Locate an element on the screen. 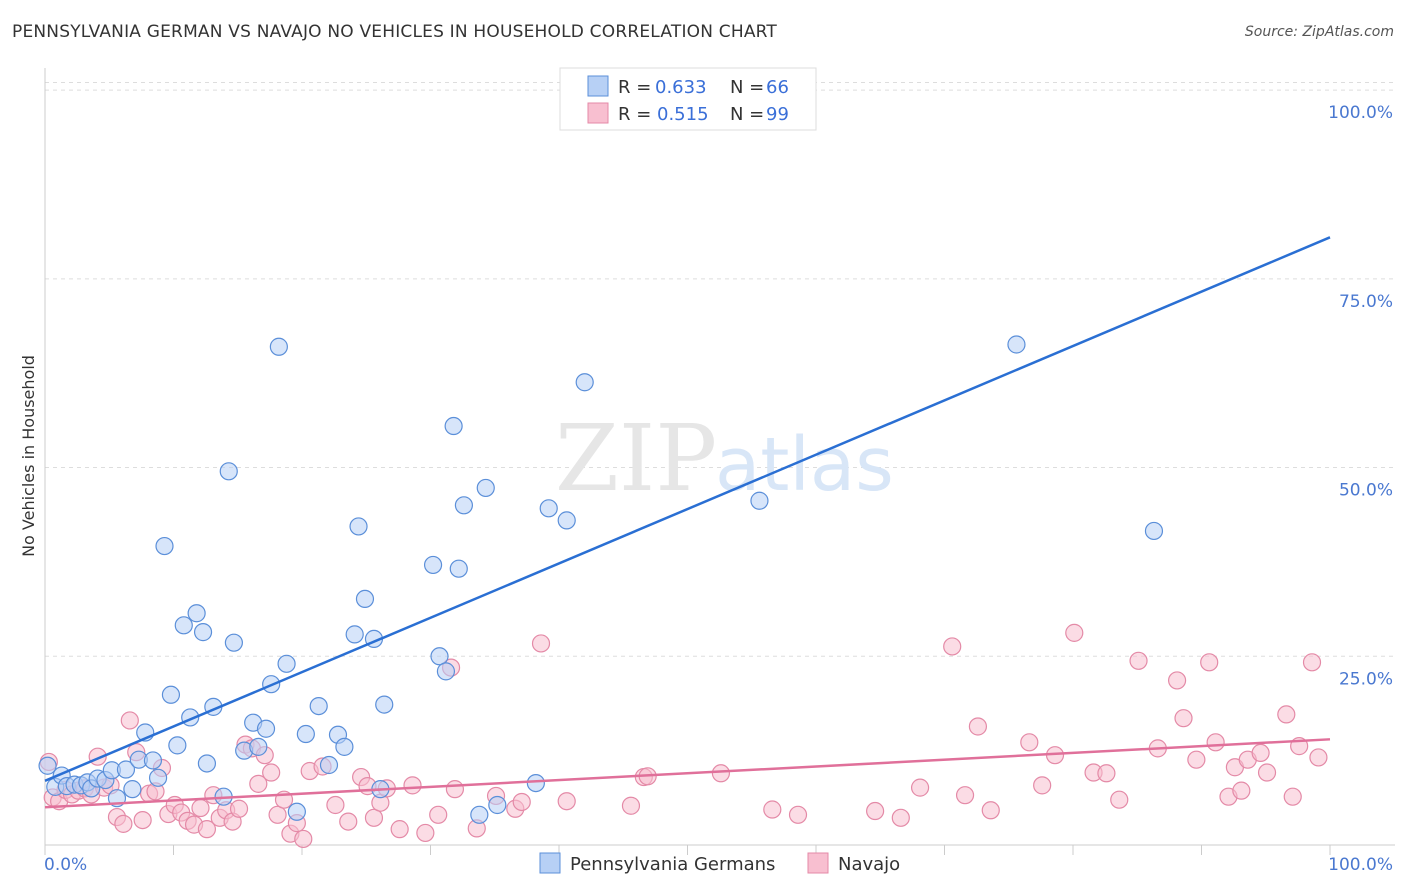 Image resolution: width=1406 pixels, height=892 pixels. series-legend-label-pink: Navajo is located at coordinates (869, 864).